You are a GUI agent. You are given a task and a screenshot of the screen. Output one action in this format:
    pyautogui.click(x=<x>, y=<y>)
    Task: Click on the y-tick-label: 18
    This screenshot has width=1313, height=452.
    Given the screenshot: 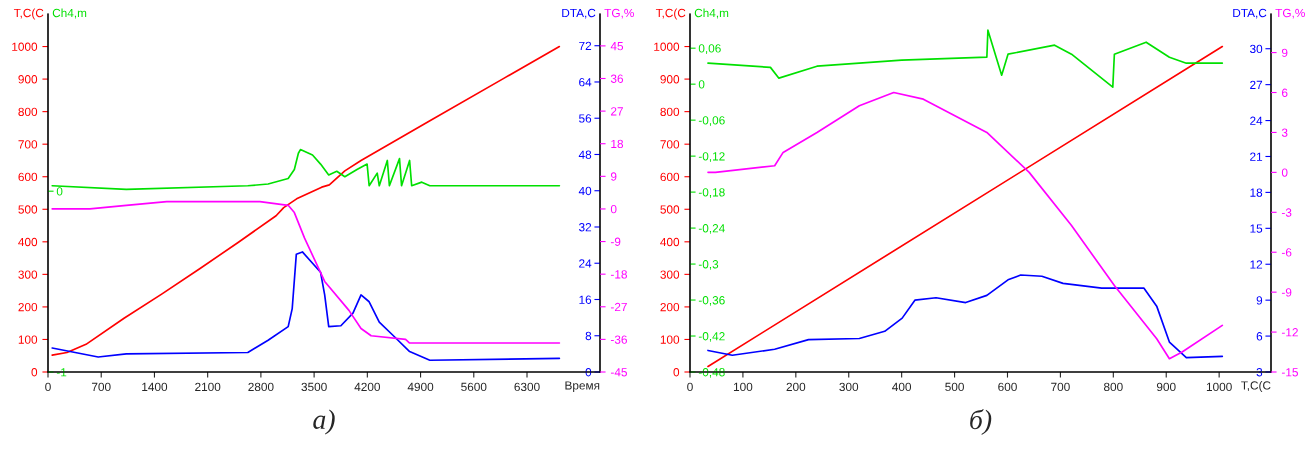 What is the action you would take?
    pyautogui.click(x=1256, y=192)
    